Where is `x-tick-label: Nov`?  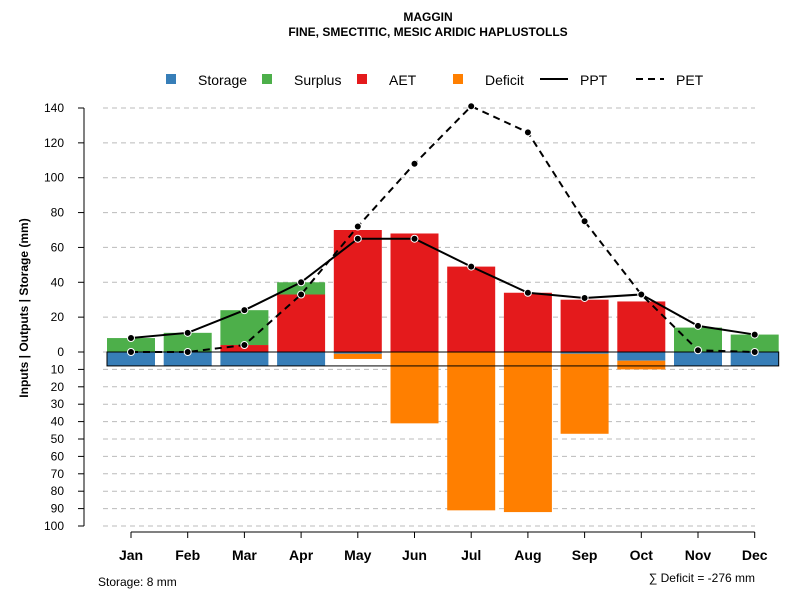
x-tick-label: Nov is located at coordinates (698, 555).